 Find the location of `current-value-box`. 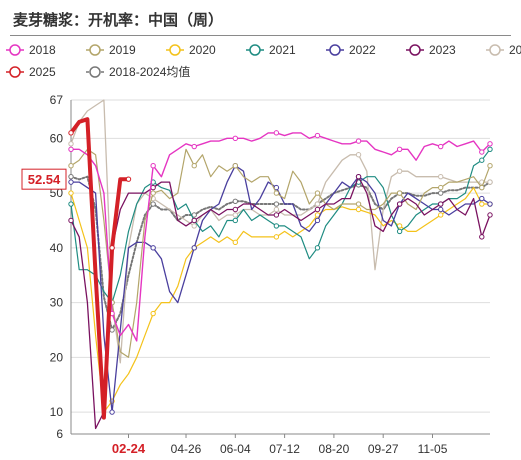

current-value-box is located at coordinates (44, 179).